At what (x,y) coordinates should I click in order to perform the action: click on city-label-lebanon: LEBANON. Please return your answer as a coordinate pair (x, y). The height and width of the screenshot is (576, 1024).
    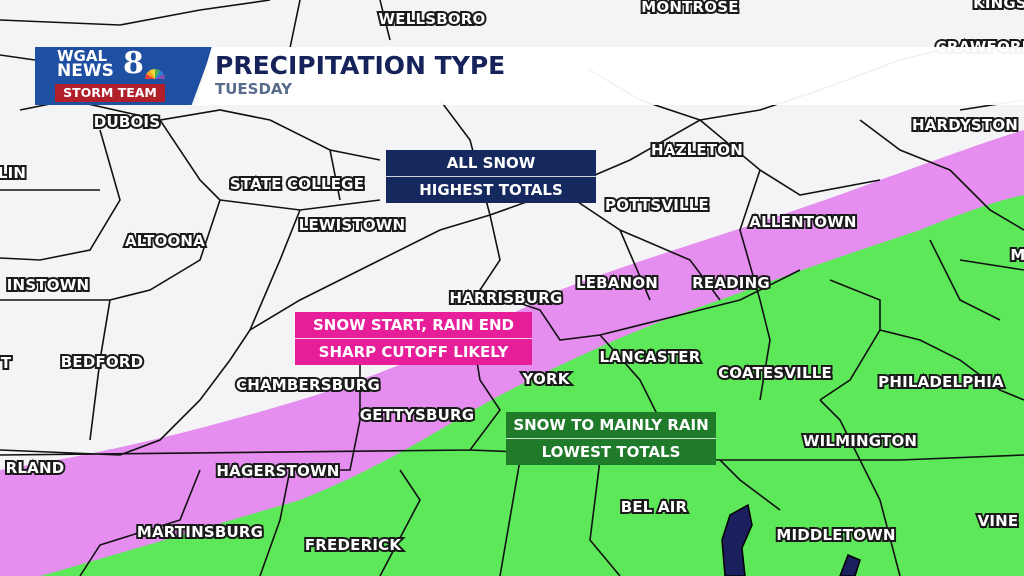
    Looking at the image, I should click on (617, 283).